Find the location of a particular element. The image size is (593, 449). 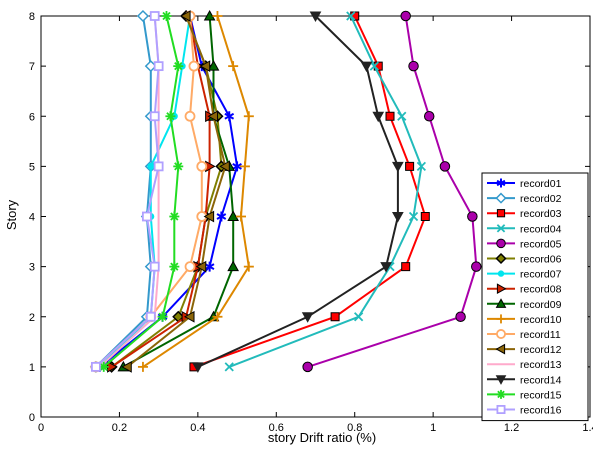

legend-entry: record03 is located at coordinates (524, 214).